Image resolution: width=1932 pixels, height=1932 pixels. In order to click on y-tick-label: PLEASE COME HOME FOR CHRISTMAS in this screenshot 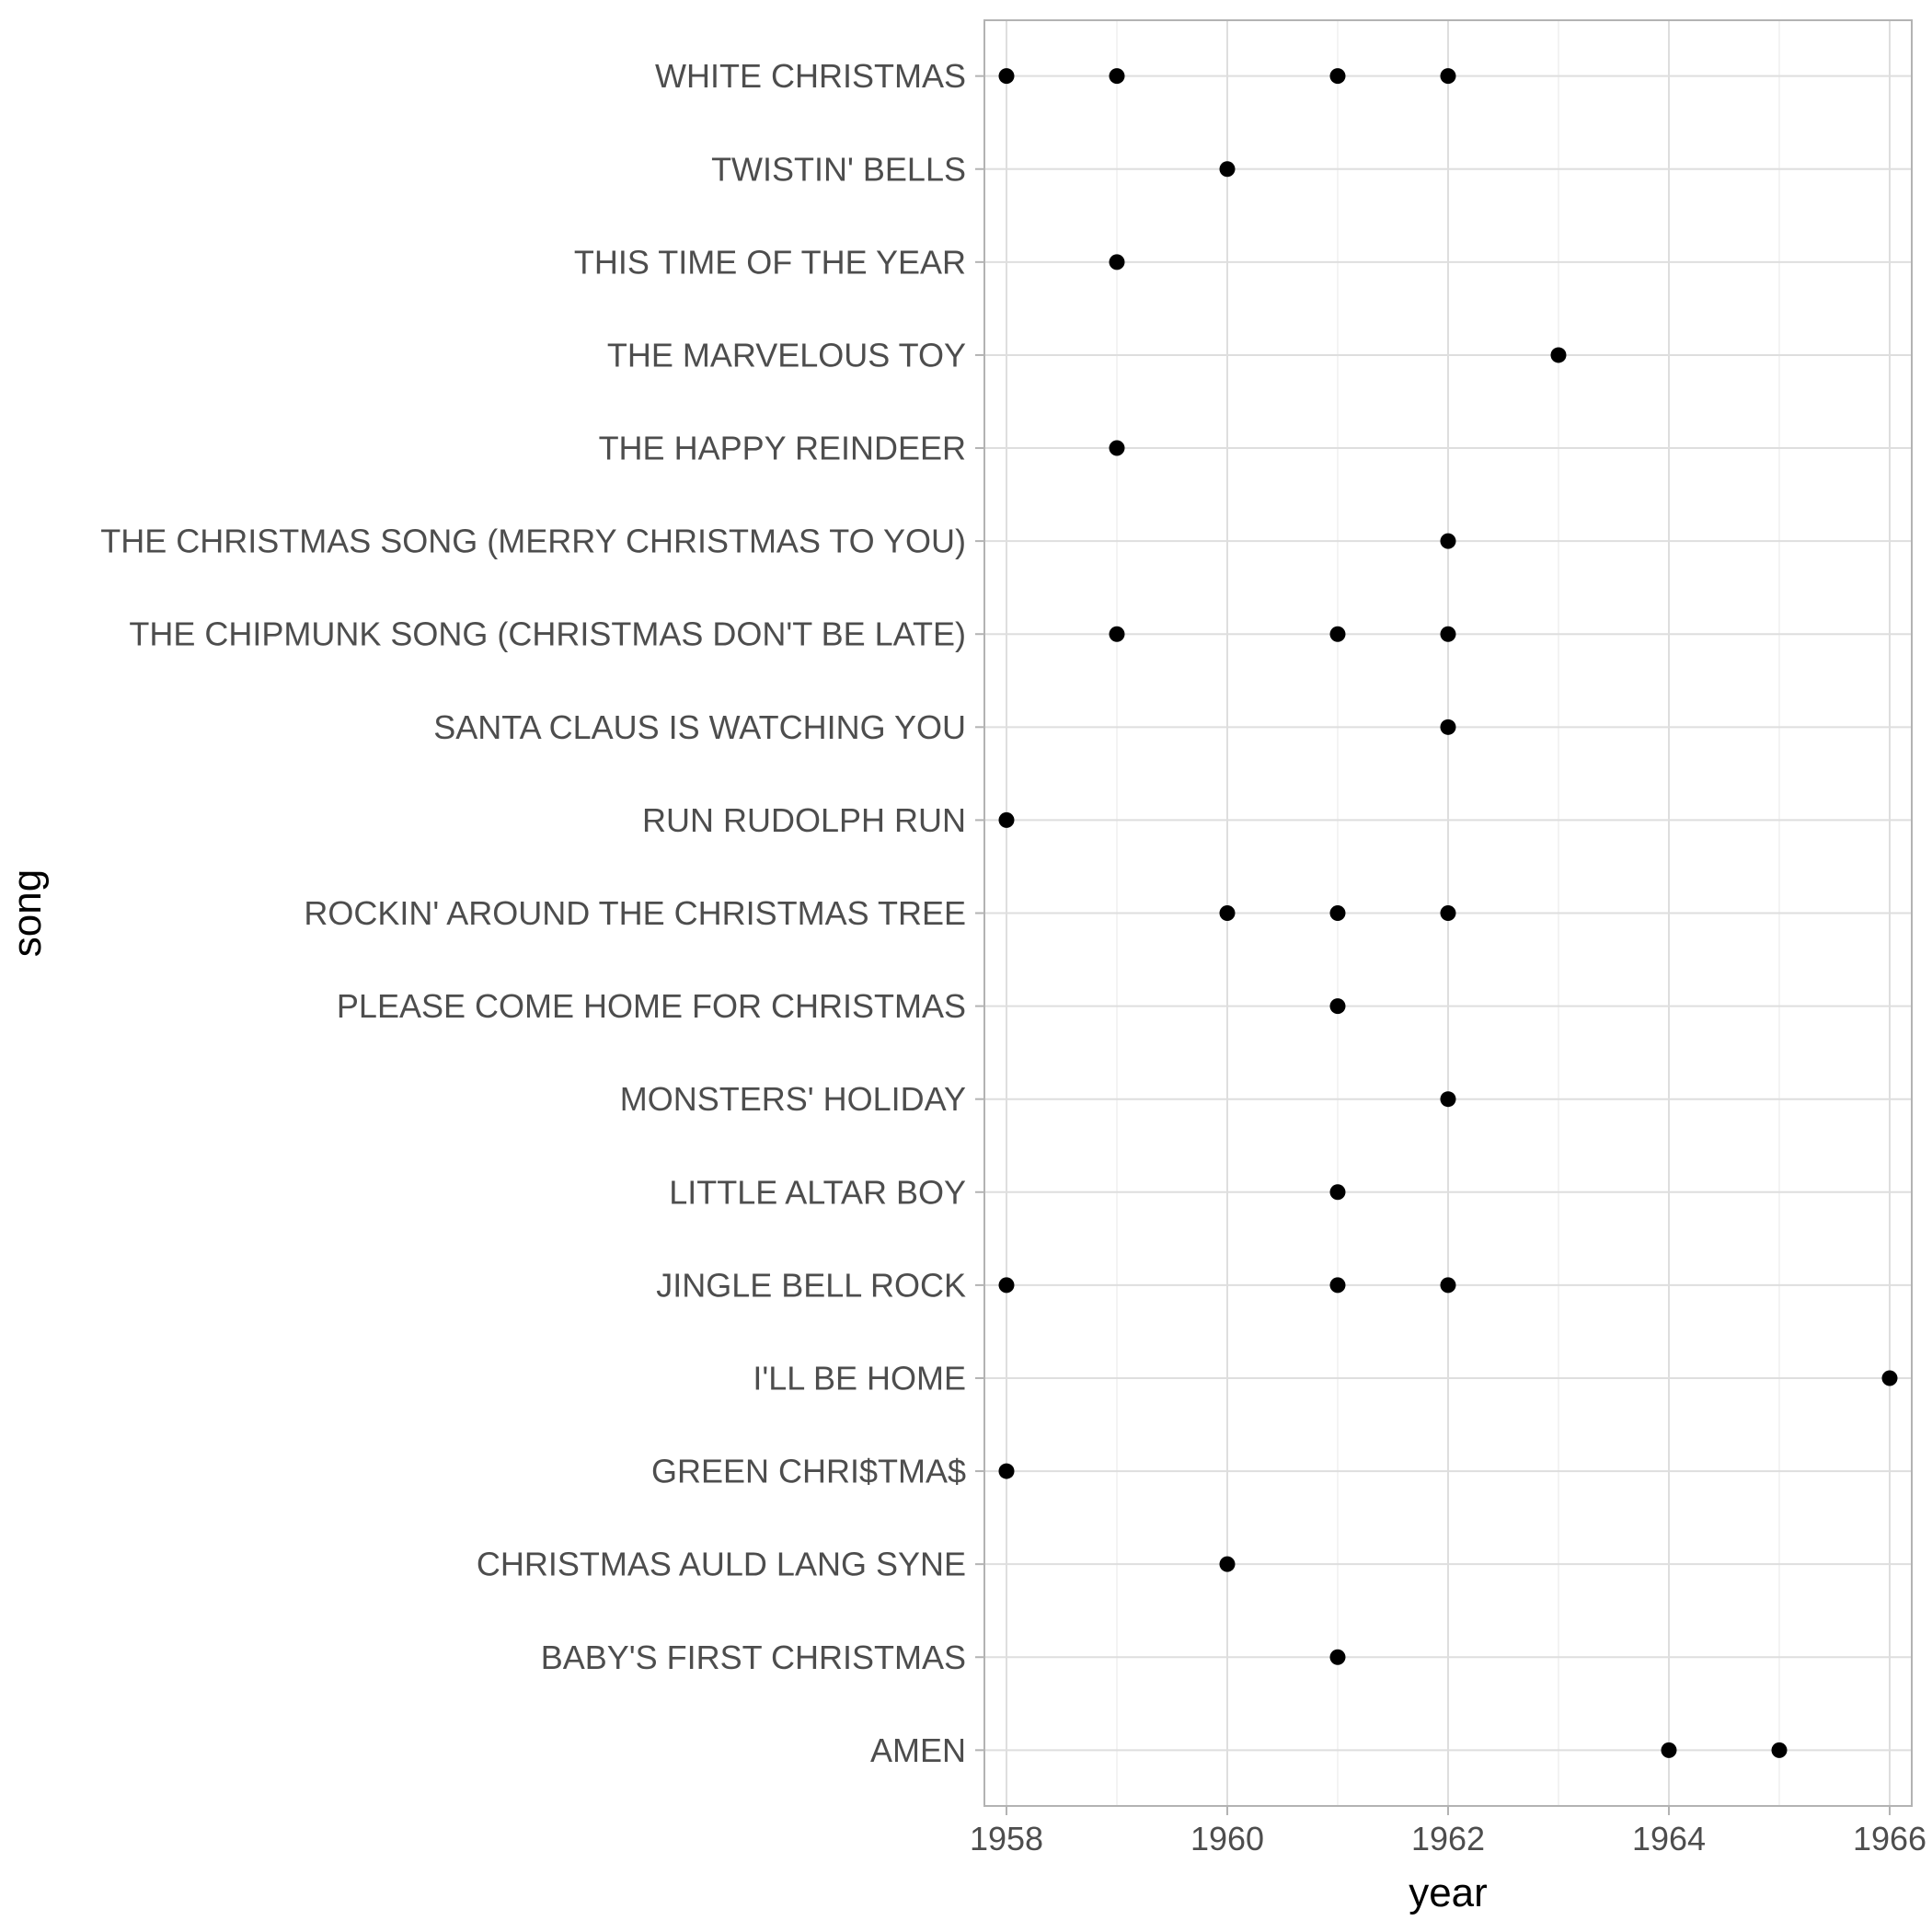, I will do `click(651, 1006)`.